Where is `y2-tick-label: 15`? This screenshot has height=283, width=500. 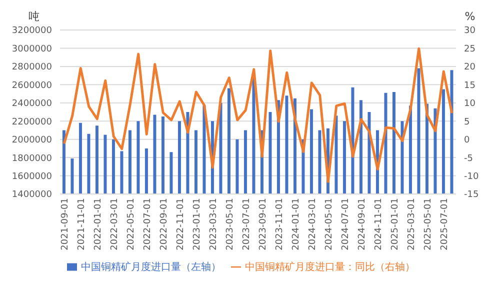
y2-tick-label: 15 is located at coordinates (470, 85).